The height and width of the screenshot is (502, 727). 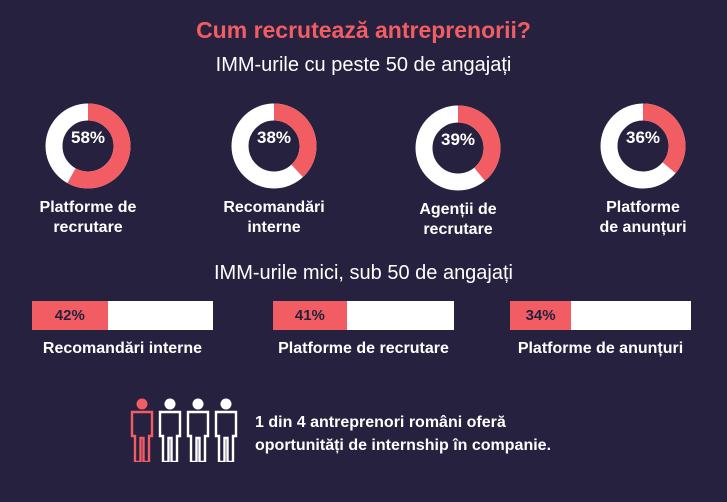 I want to click on donut-label-line2: interne, so click(x=274, y=227).